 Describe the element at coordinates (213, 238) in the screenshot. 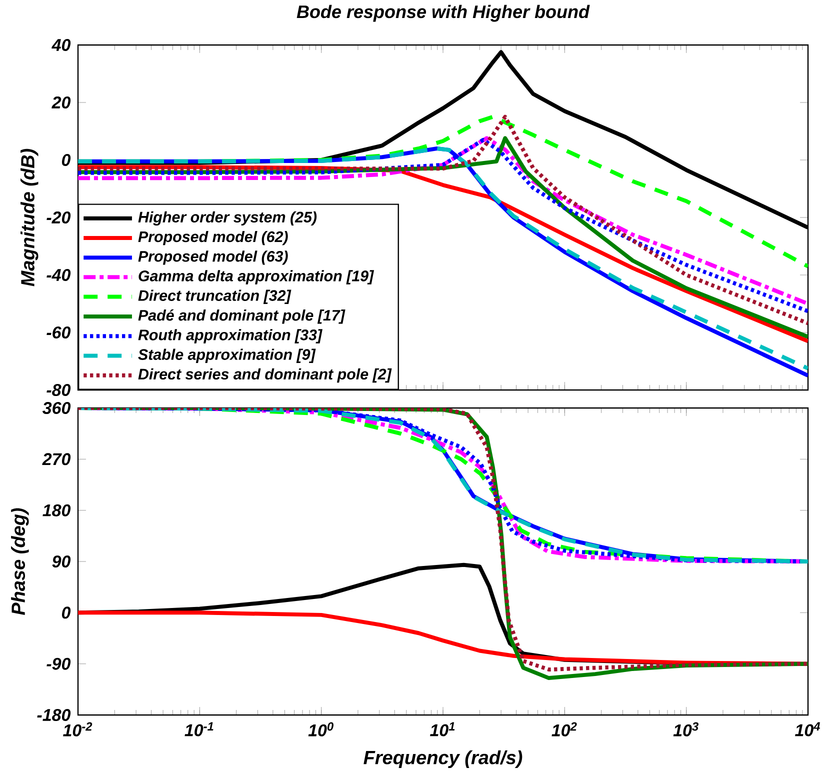

I see `legend-label: Proposed model (62)` at that location.